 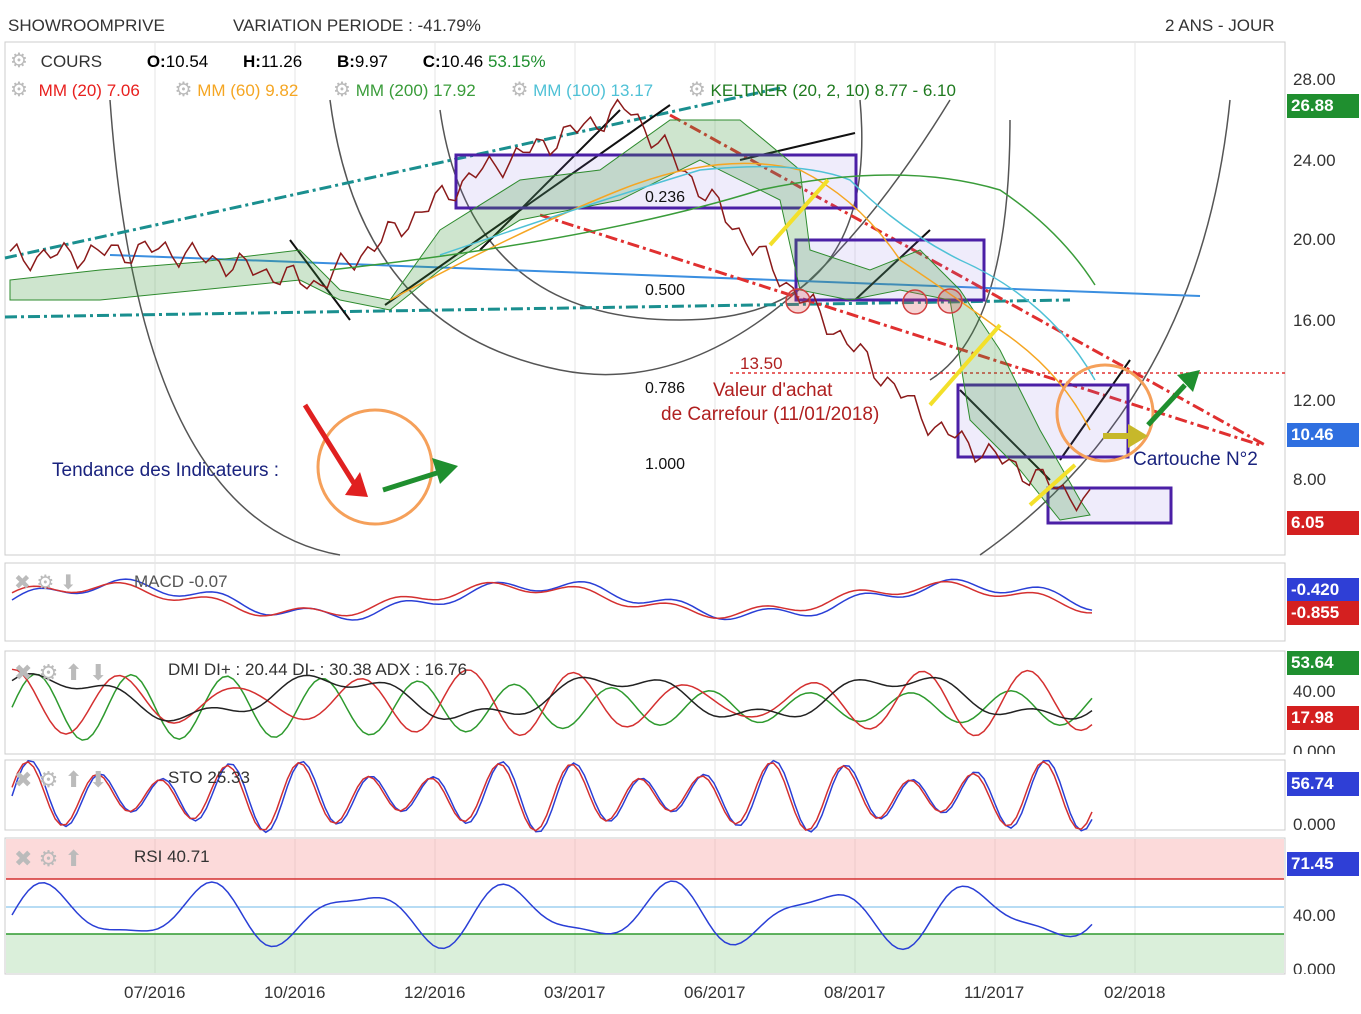 What do you see at coordinates (1323, 663) in the screenshot?
I see `dmi-badge-1: 53.64` at bounding box center [1323, 663].